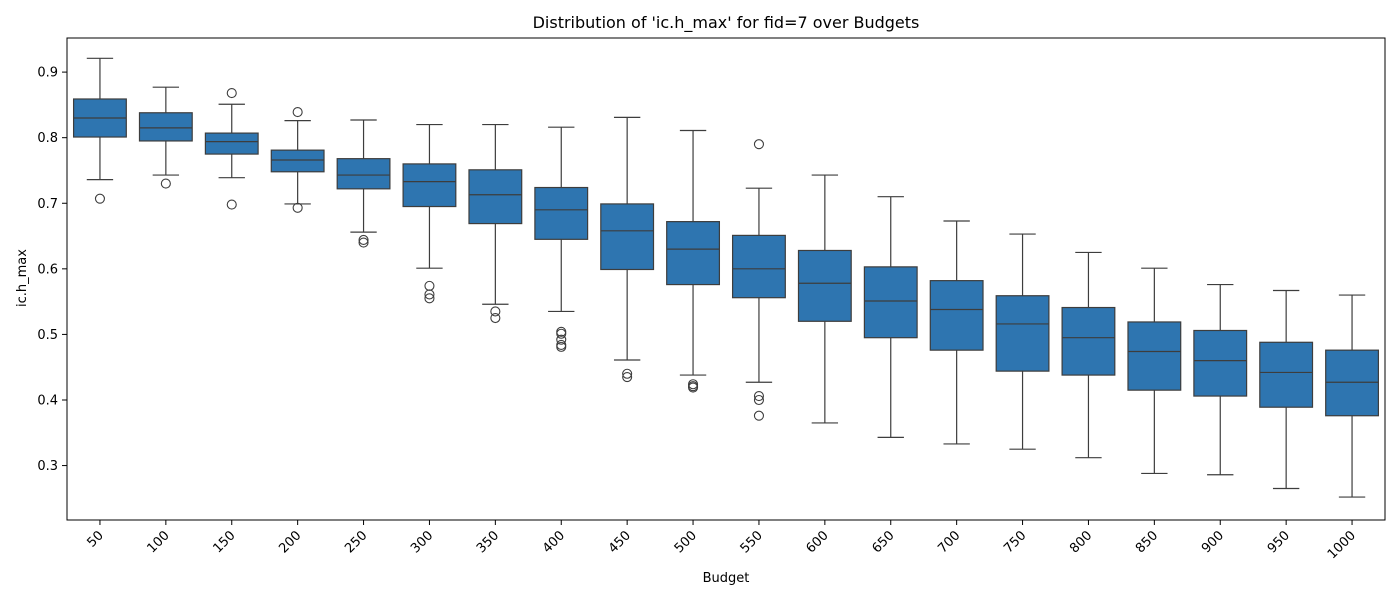  I want to click on x-tick-label: 900, so click(1213, 542).